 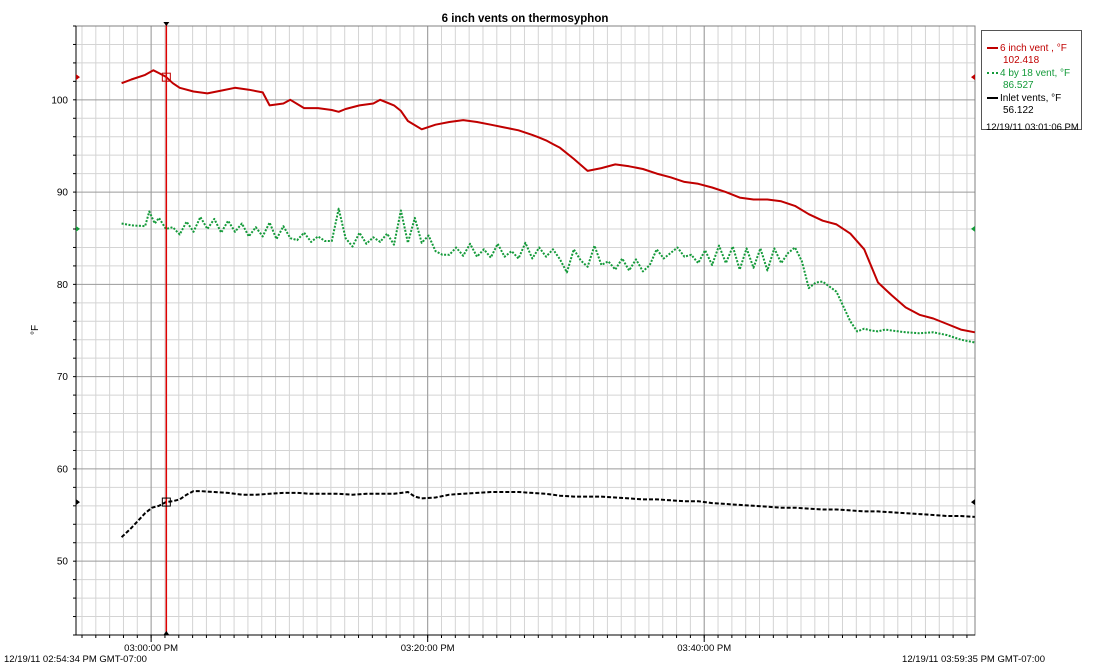 What do you see at coordinates (63, 193) in the screenshot?
I see `y-tick-label: 90` at bounding box center [63, 193].